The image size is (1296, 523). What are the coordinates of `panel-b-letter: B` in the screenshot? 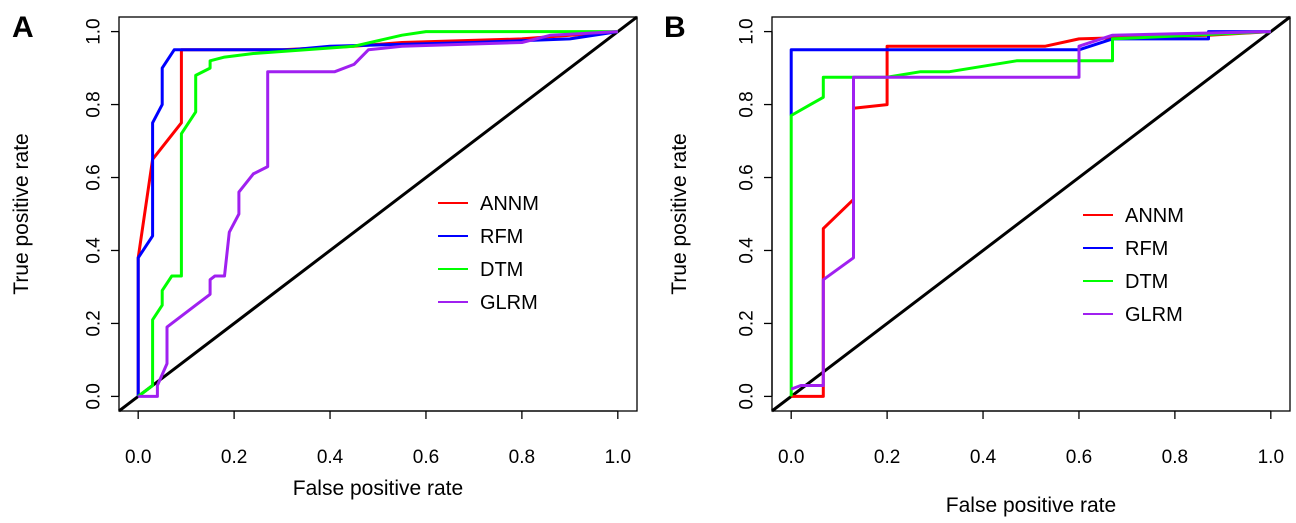 It's located at (675, 27).